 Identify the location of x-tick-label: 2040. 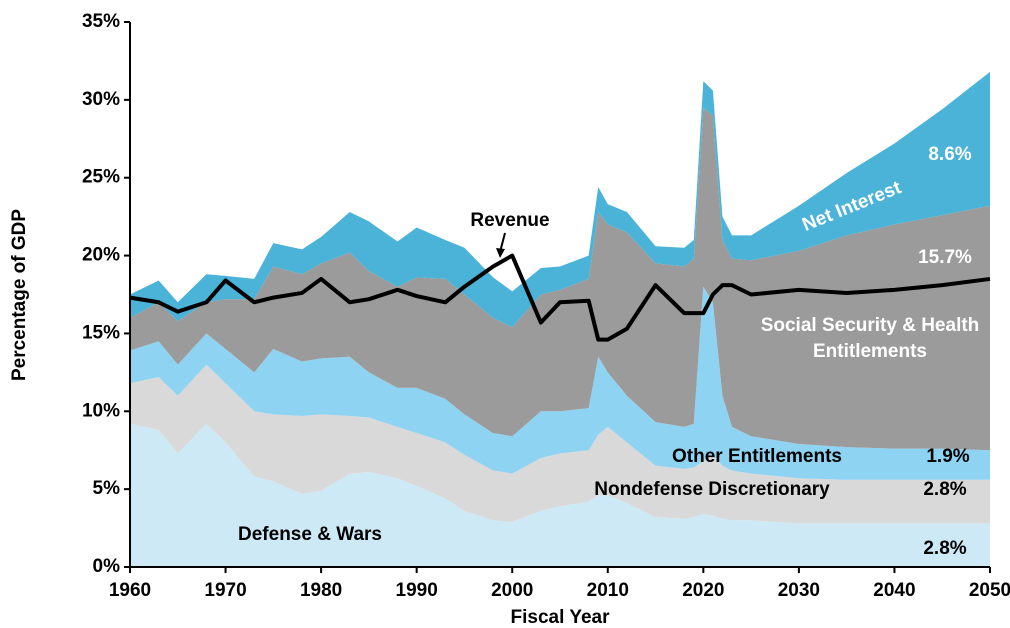
(894, 590).